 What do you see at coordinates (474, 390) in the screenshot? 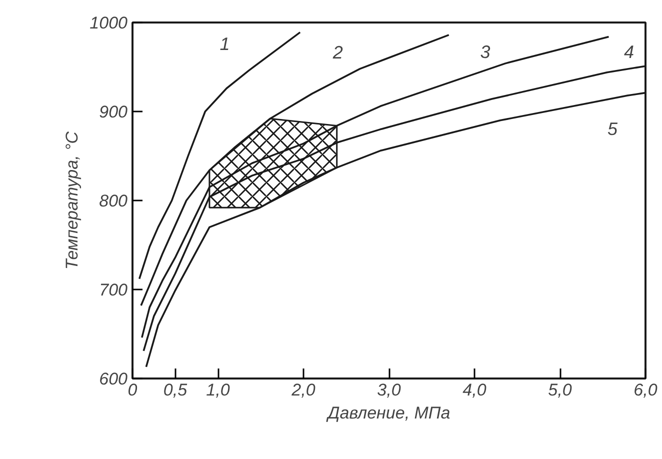
I see `x-tick-label: 4,0` at bounding box center [474, 390].